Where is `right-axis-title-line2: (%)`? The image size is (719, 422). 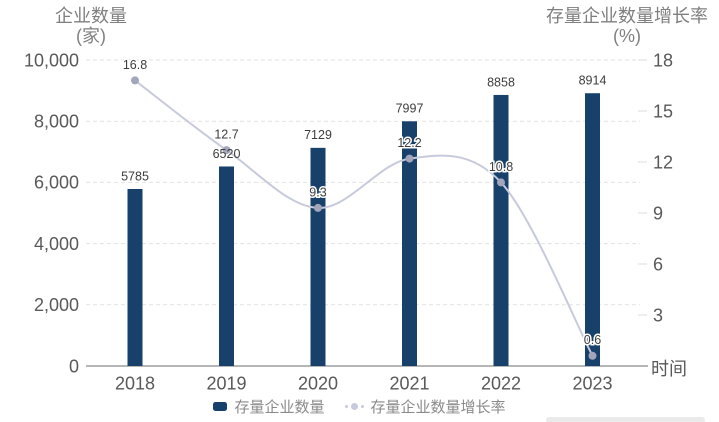
right-axis-title-line2: (%) is located at coordinates (627, 36).